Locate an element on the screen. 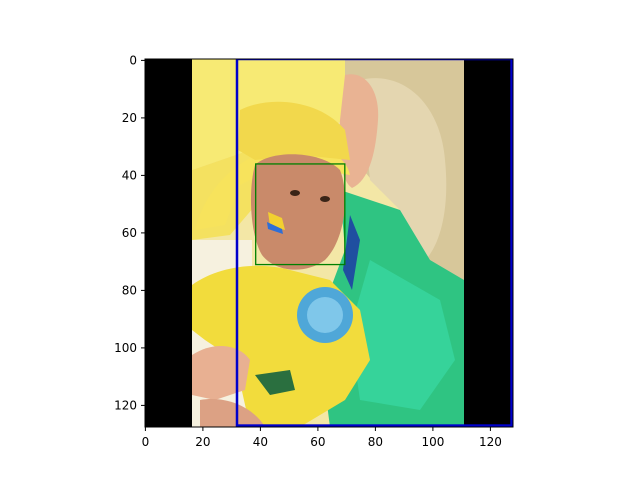 The width and height of the screenshot is (640, 480). y-tick: 100 is located at coordinates (129, 348).